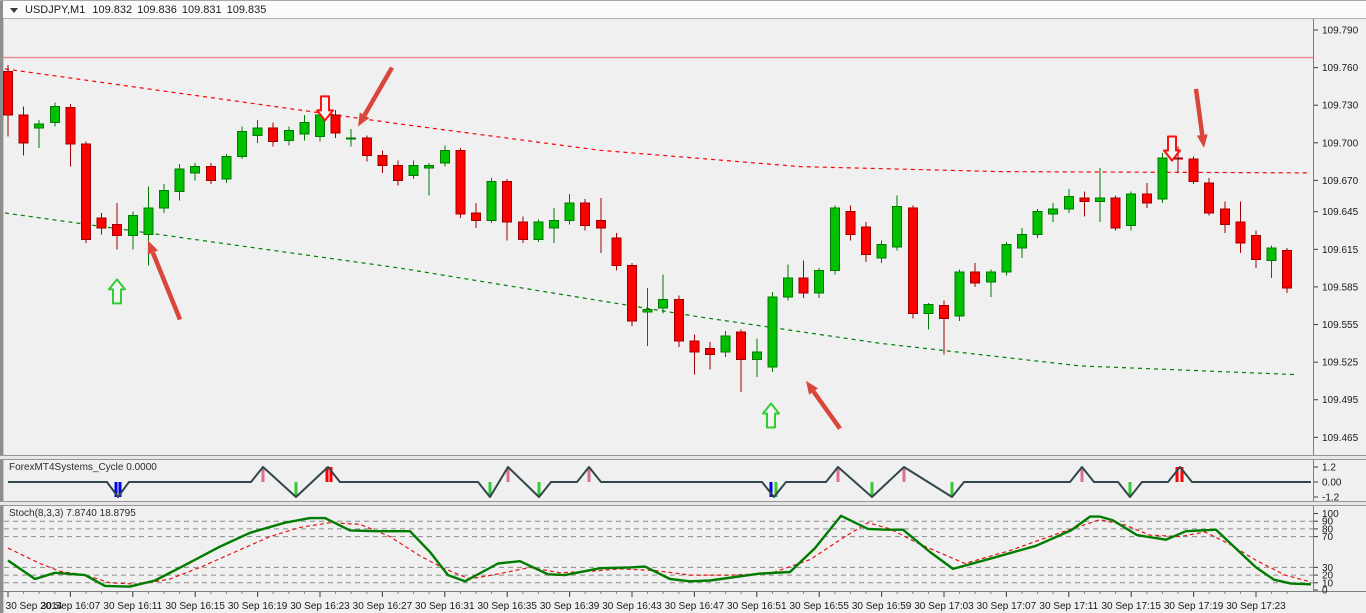  Describe the element at coordinates (320, 606) in the screenshot. I see `time-tick-label: 30 Sep 16:23` at that location.